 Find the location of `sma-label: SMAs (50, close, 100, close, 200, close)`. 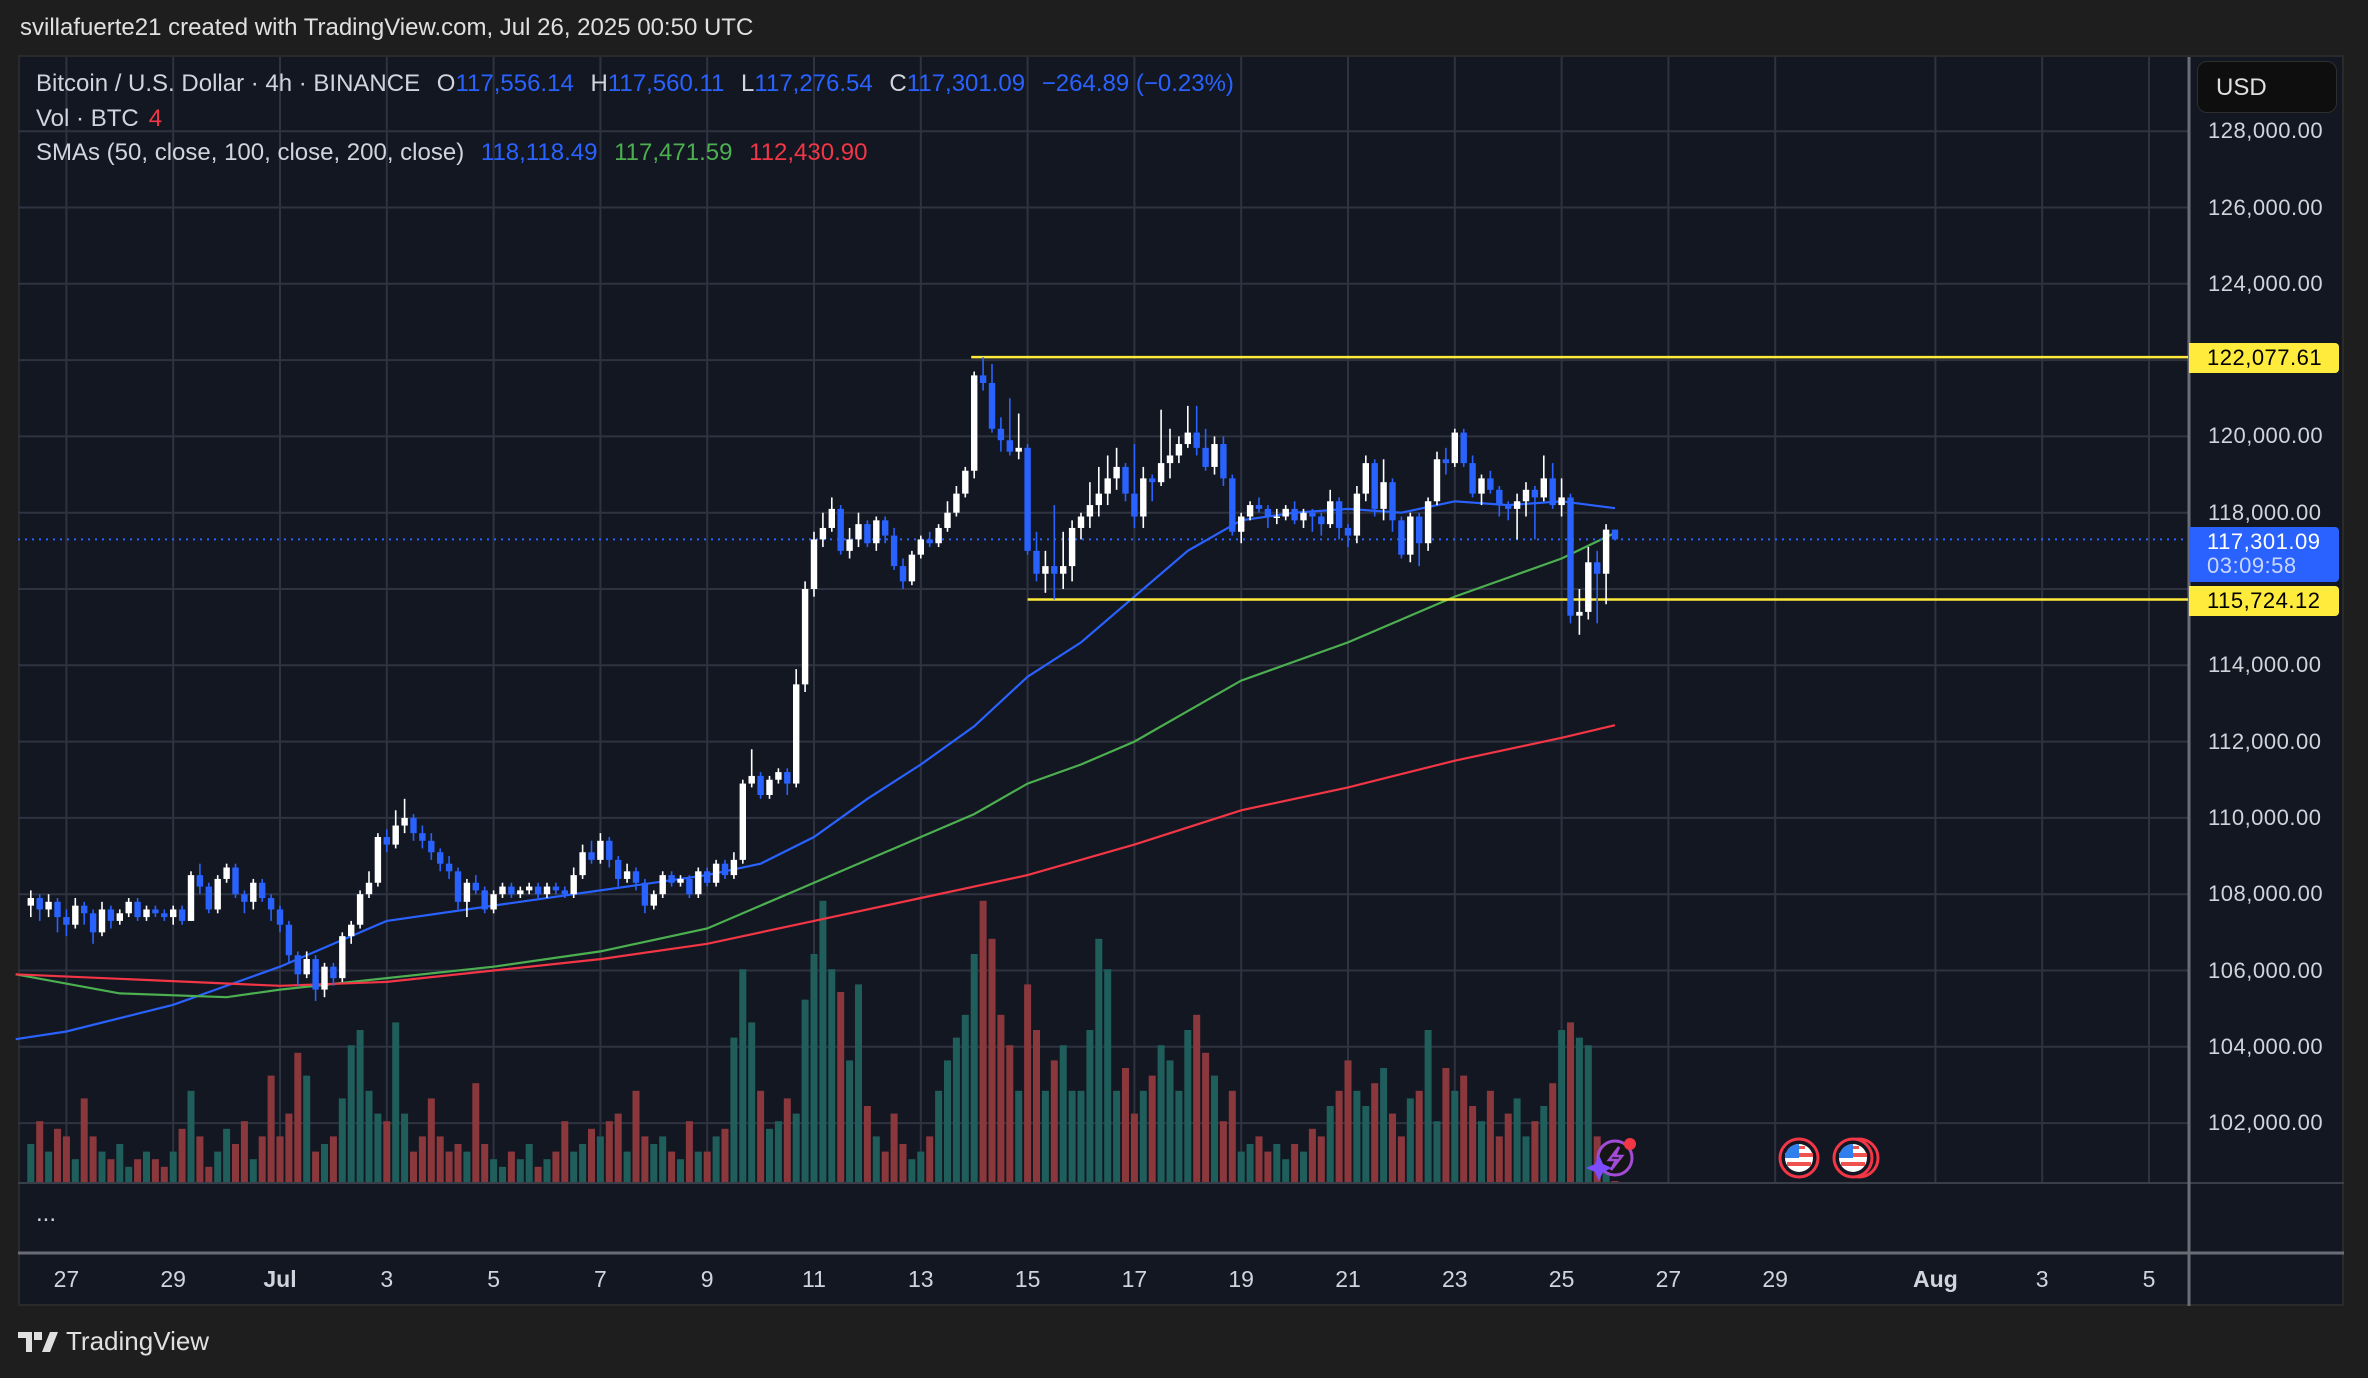

sma-label: SMAs (50, close, 100, close, 200, close) is located at coordinates (250, 152).